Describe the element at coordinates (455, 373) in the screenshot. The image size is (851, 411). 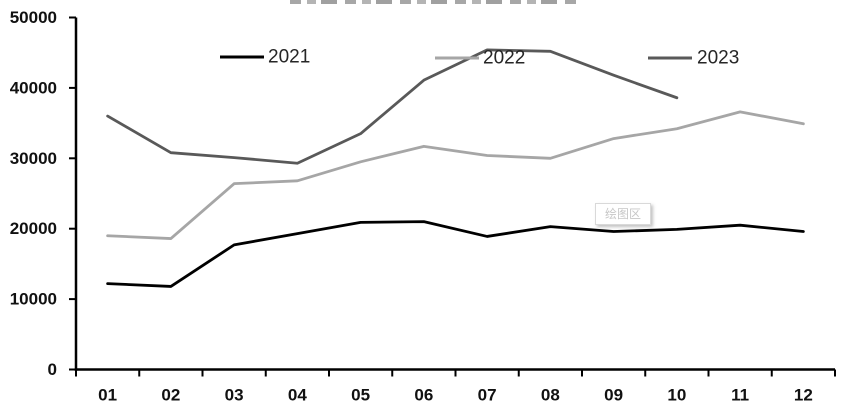
I see `x-axis-ticks` at that location.